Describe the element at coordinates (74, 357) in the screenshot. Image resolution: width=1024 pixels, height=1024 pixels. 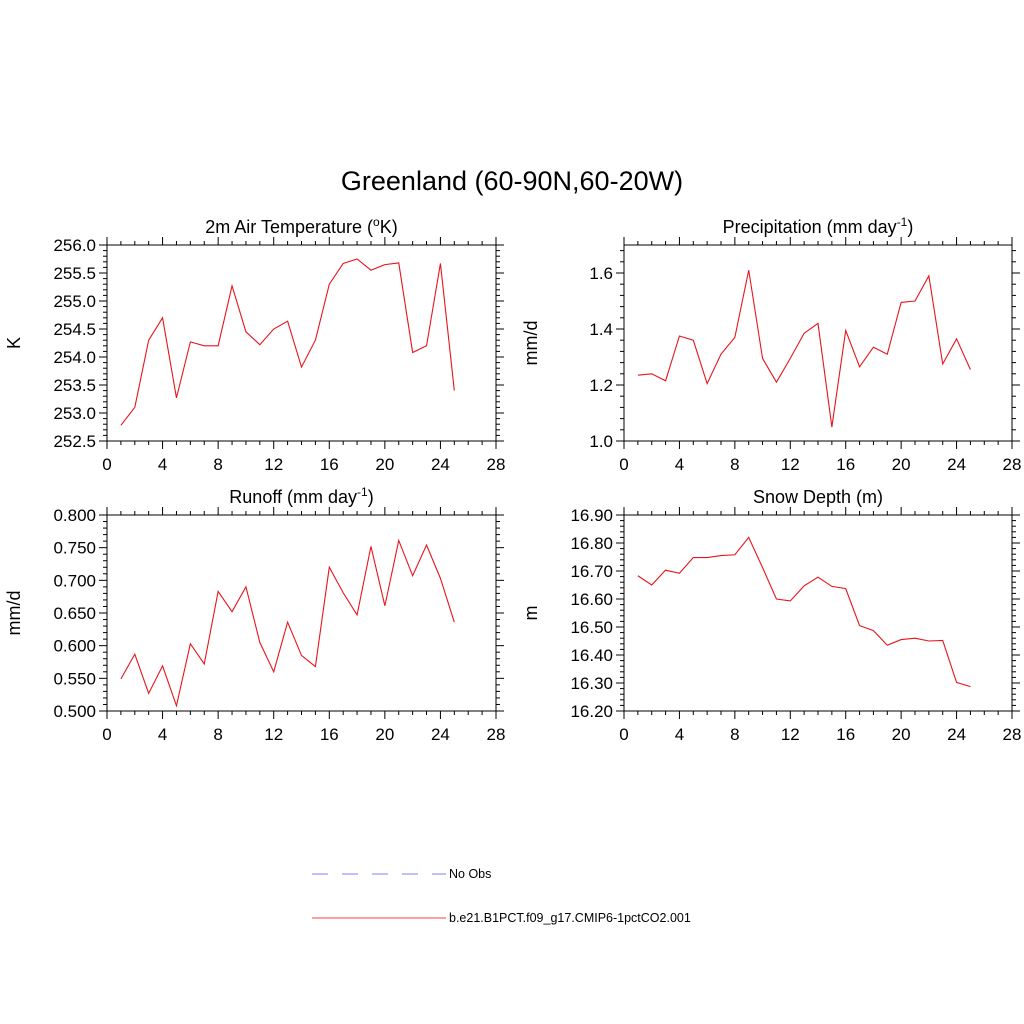
I see `y-tick-label: 254.0` at that location.